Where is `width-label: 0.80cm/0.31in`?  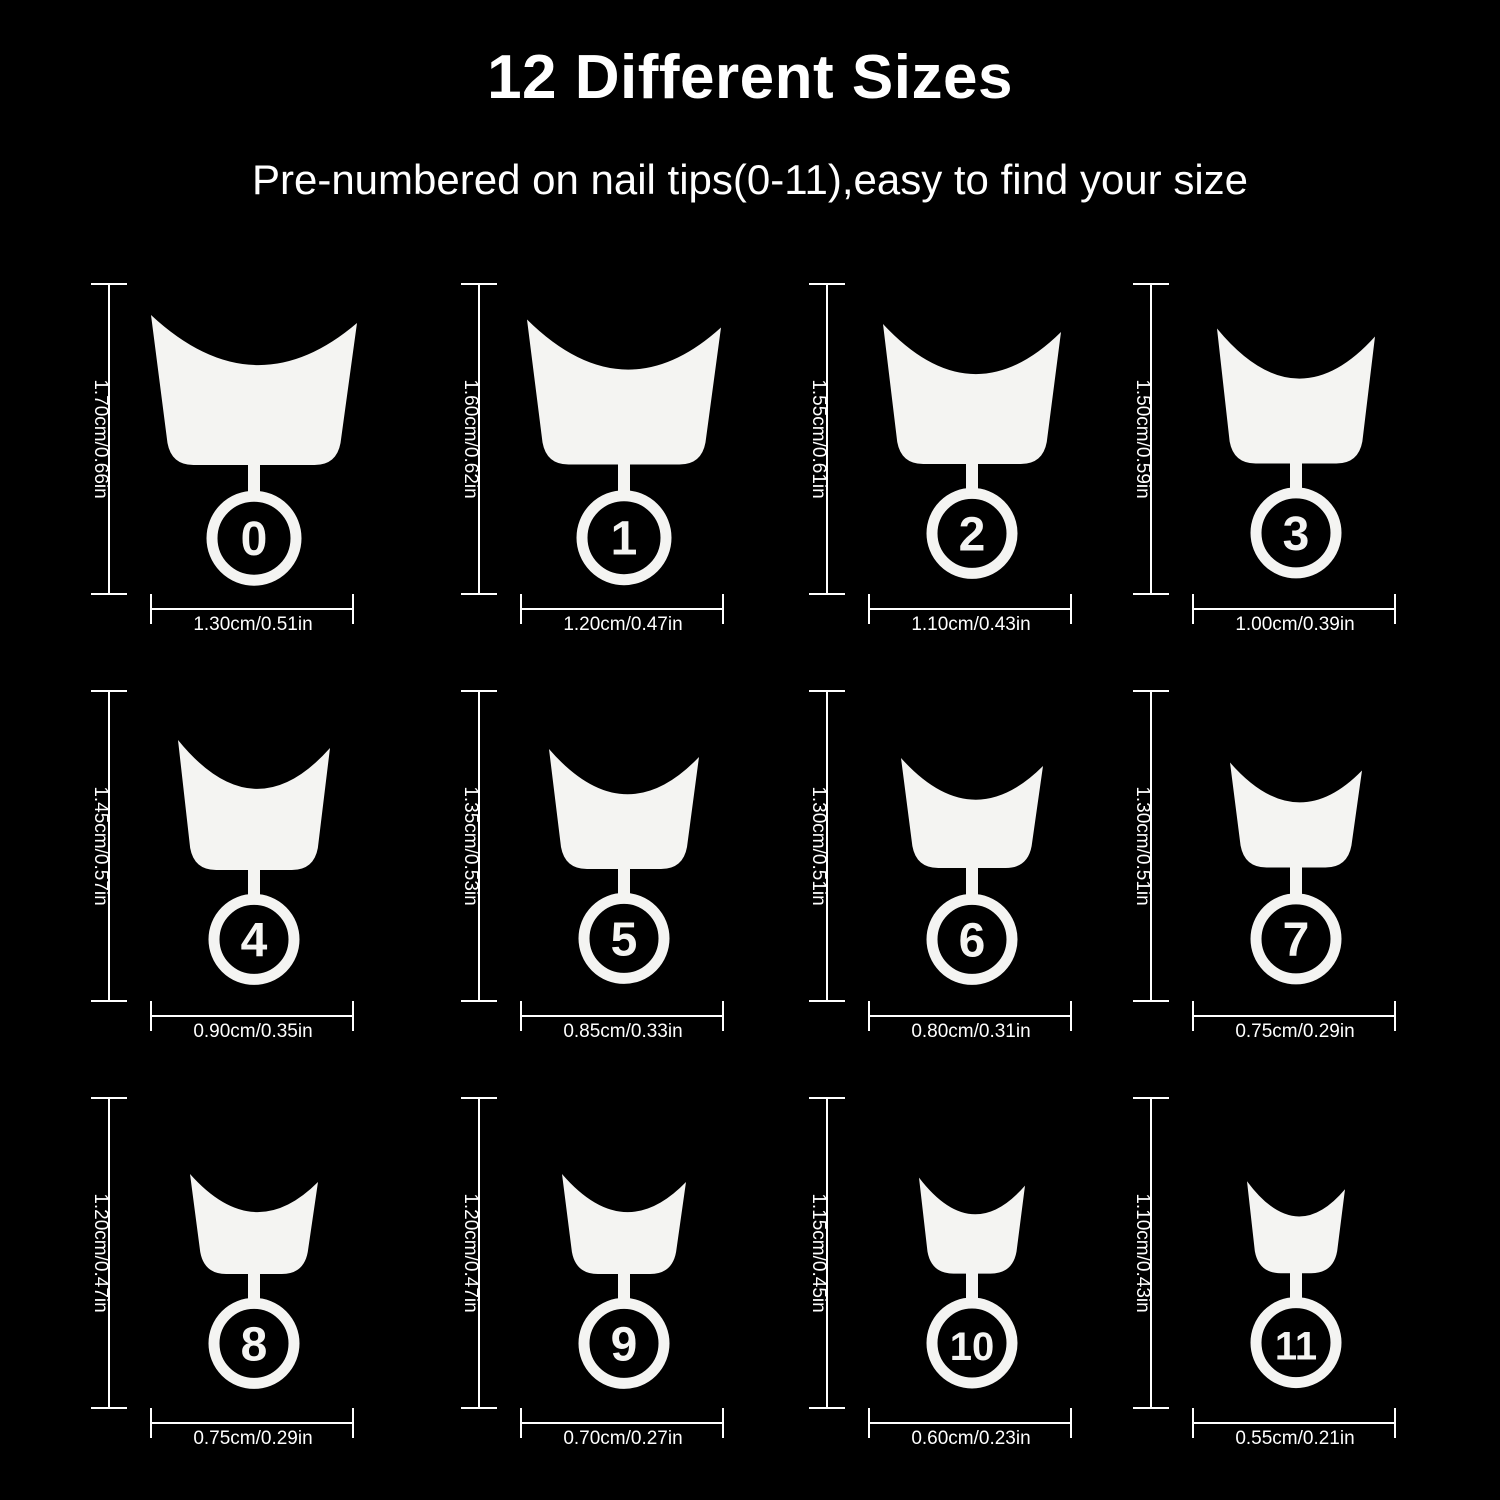 width-label: 0.80cm/0.31in is located at coordinates (971, 1031).